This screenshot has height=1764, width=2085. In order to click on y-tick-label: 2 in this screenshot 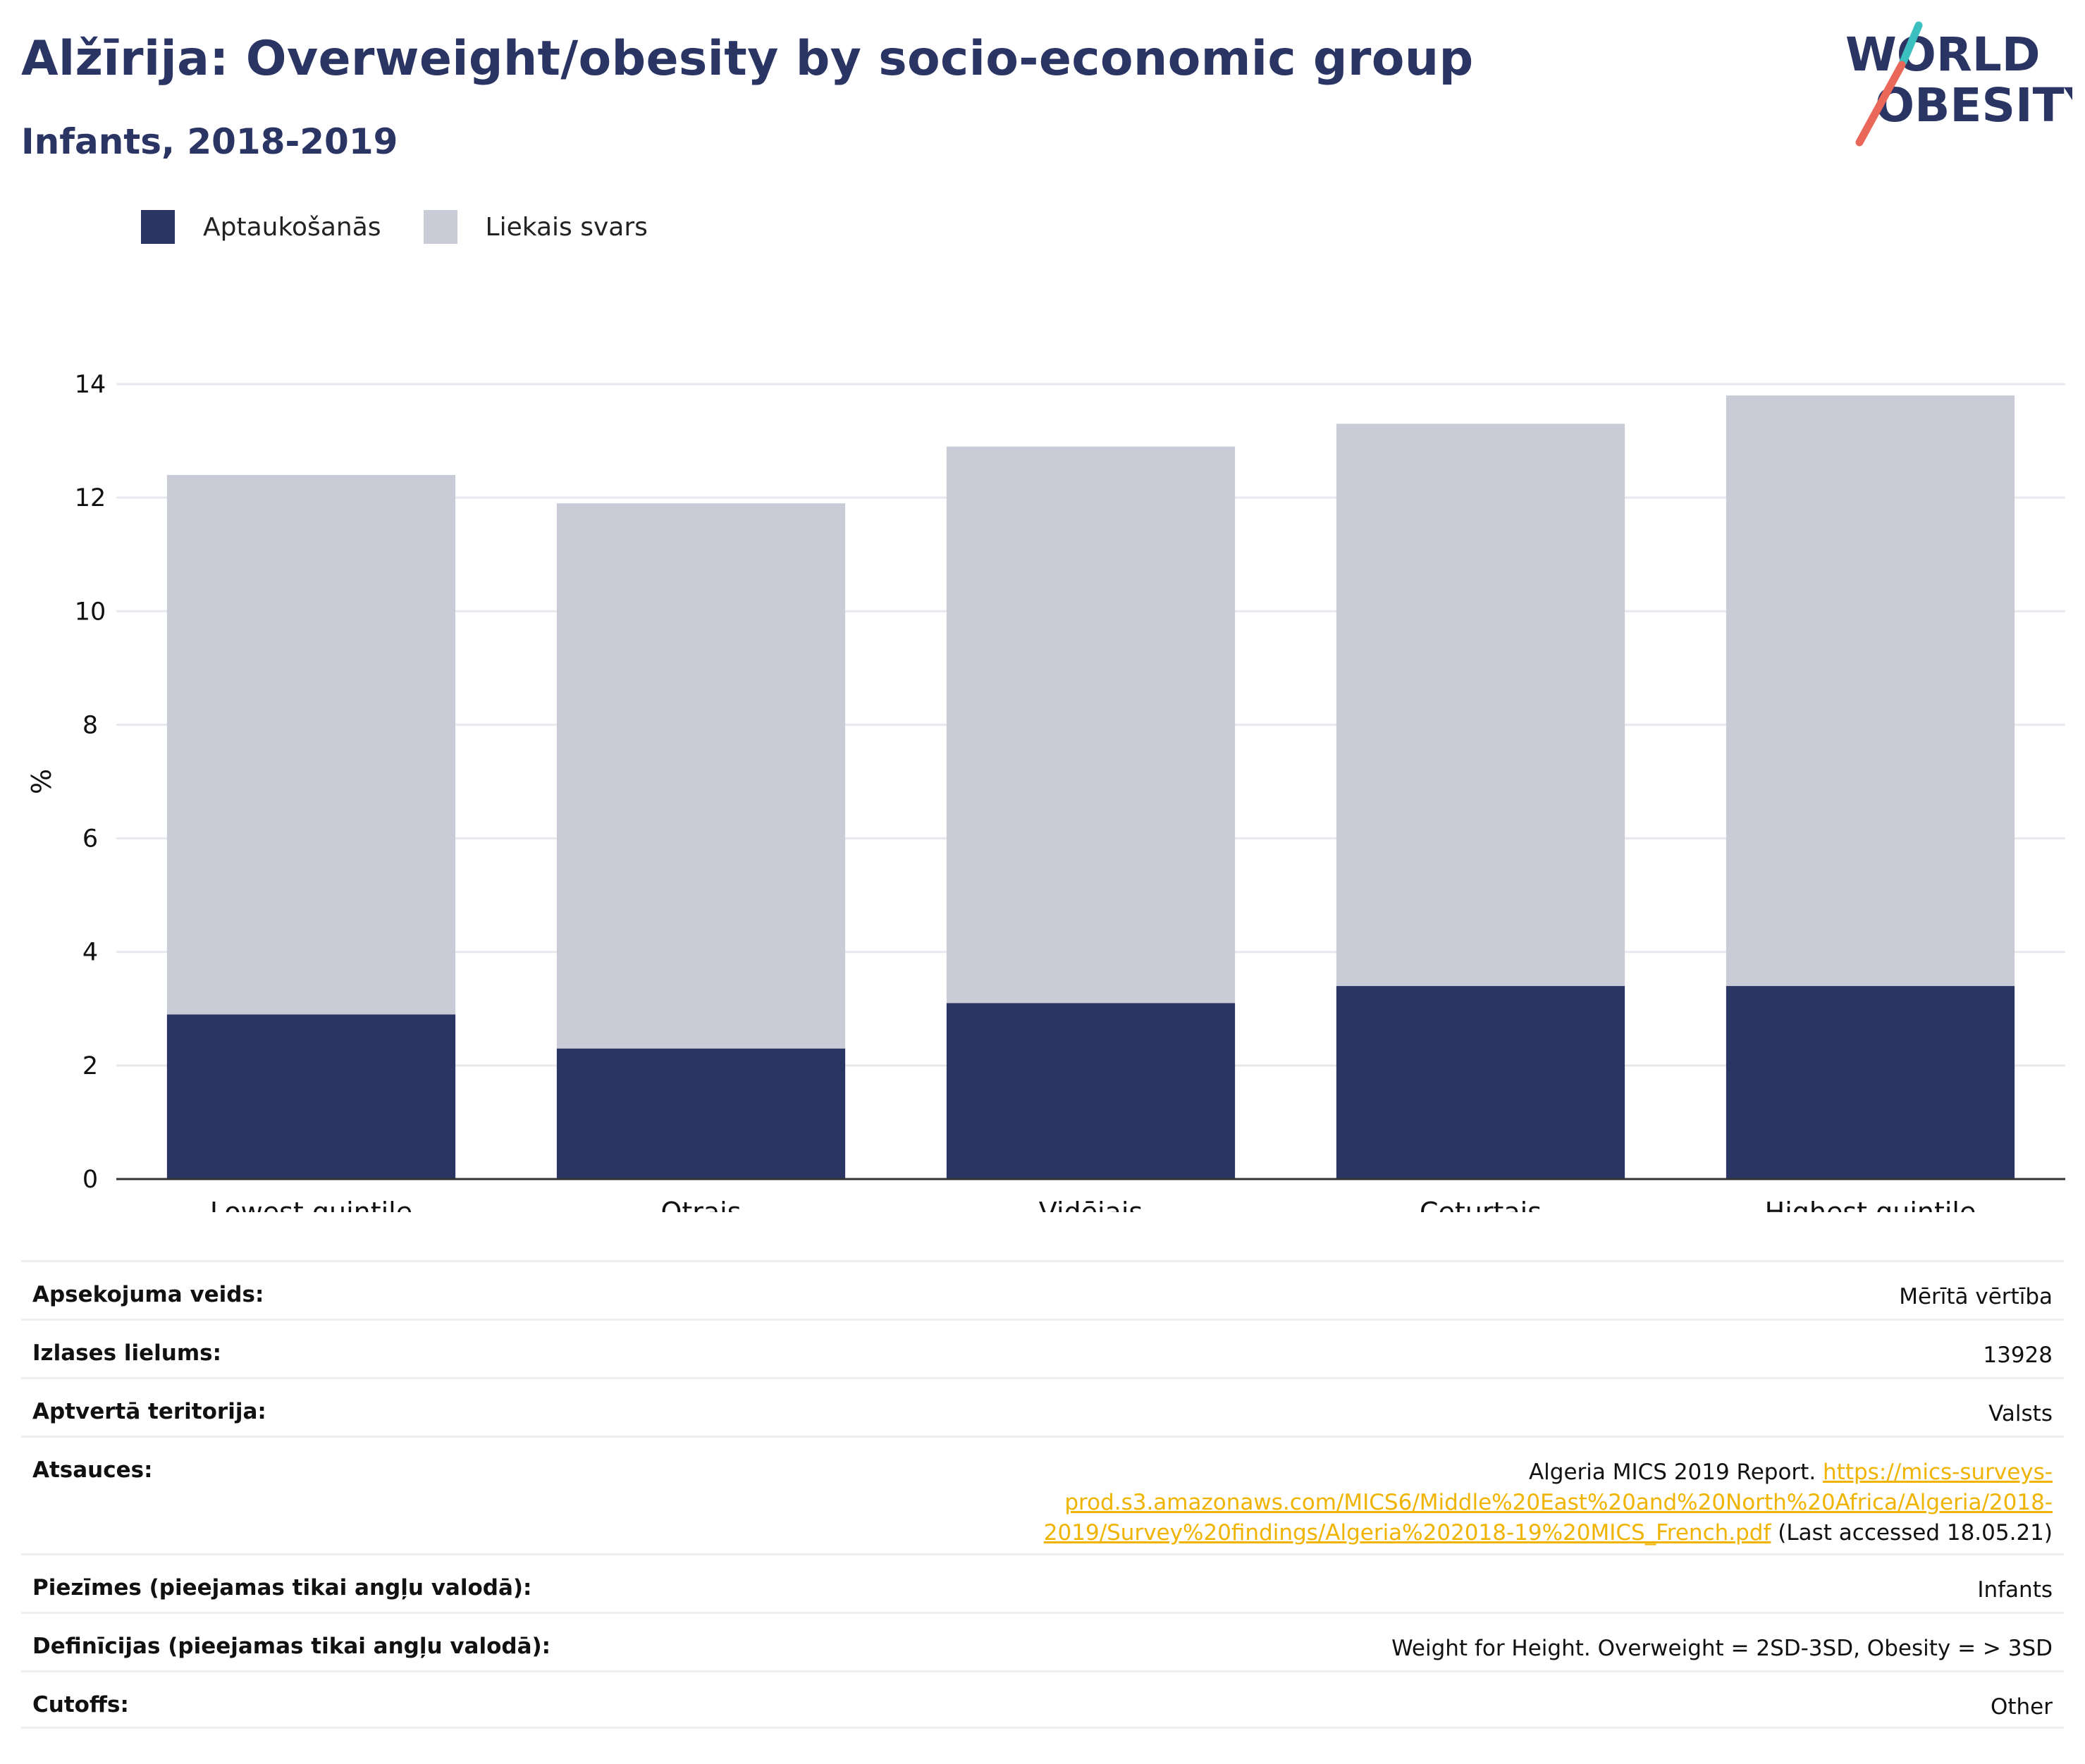, I will do `click(90, 1066)`.